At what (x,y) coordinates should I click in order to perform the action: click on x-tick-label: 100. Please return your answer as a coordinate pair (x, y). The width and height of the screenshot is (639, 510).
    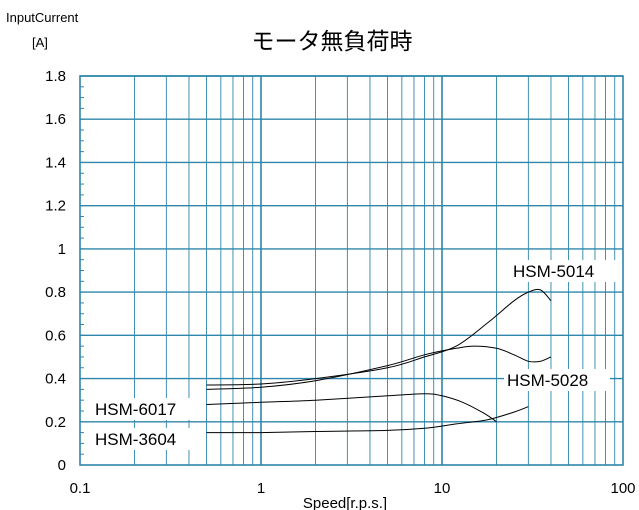
    Looking at the image, I should click on (622, 488).